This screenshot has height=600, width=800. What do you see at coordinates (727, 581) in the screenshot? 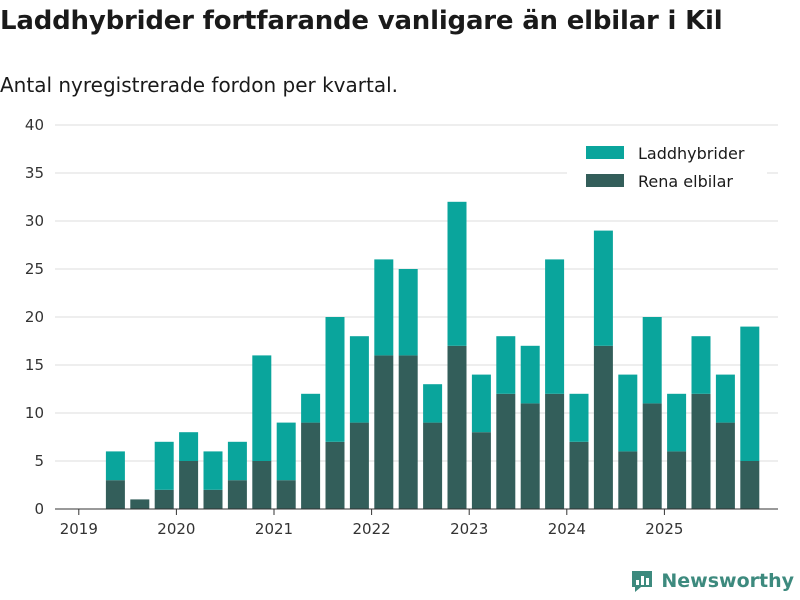
I see `brand-name: Newsworthy` at bounding box center [727, 581].